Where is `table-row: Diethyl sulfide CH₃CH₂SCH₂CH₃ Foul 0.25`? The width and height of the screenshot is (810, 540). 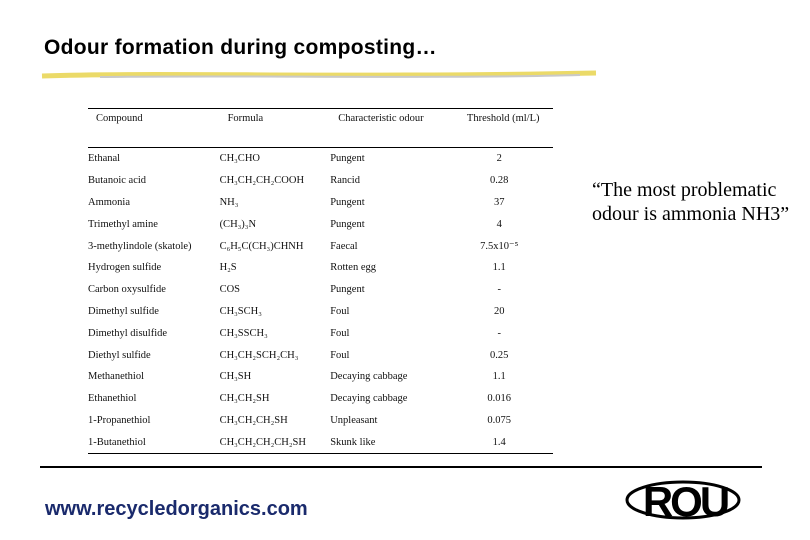 table-row: Diethyl sulfide CH₃CH₂SCH₂CH₃ Foul 0.25 is located at coordinates (320, 355).